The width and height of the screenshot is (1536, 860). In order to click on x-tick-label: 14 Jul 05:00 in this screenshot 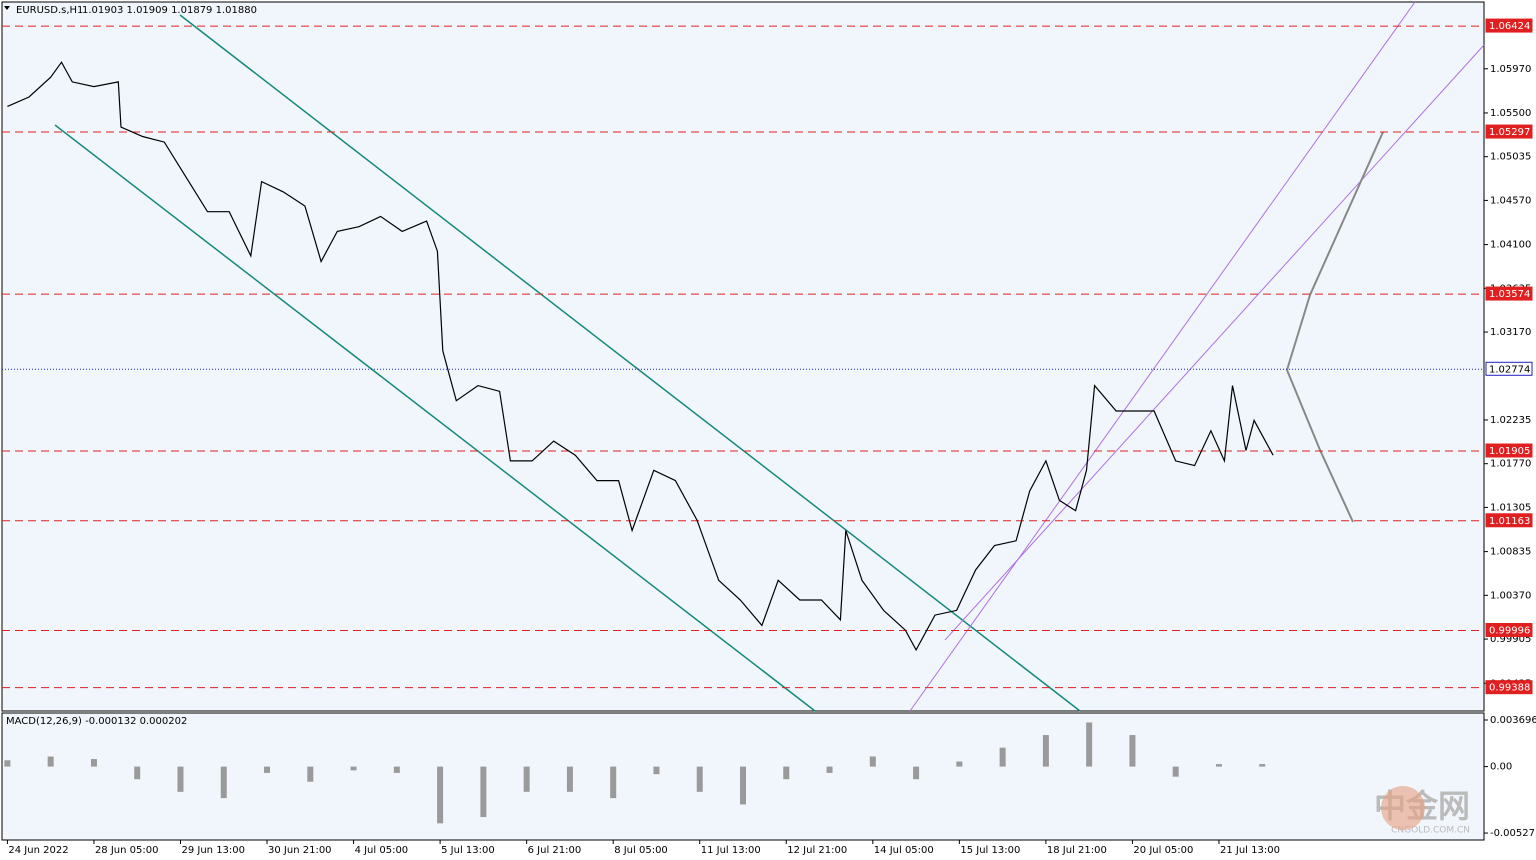, I will do `click(904, 850)`.